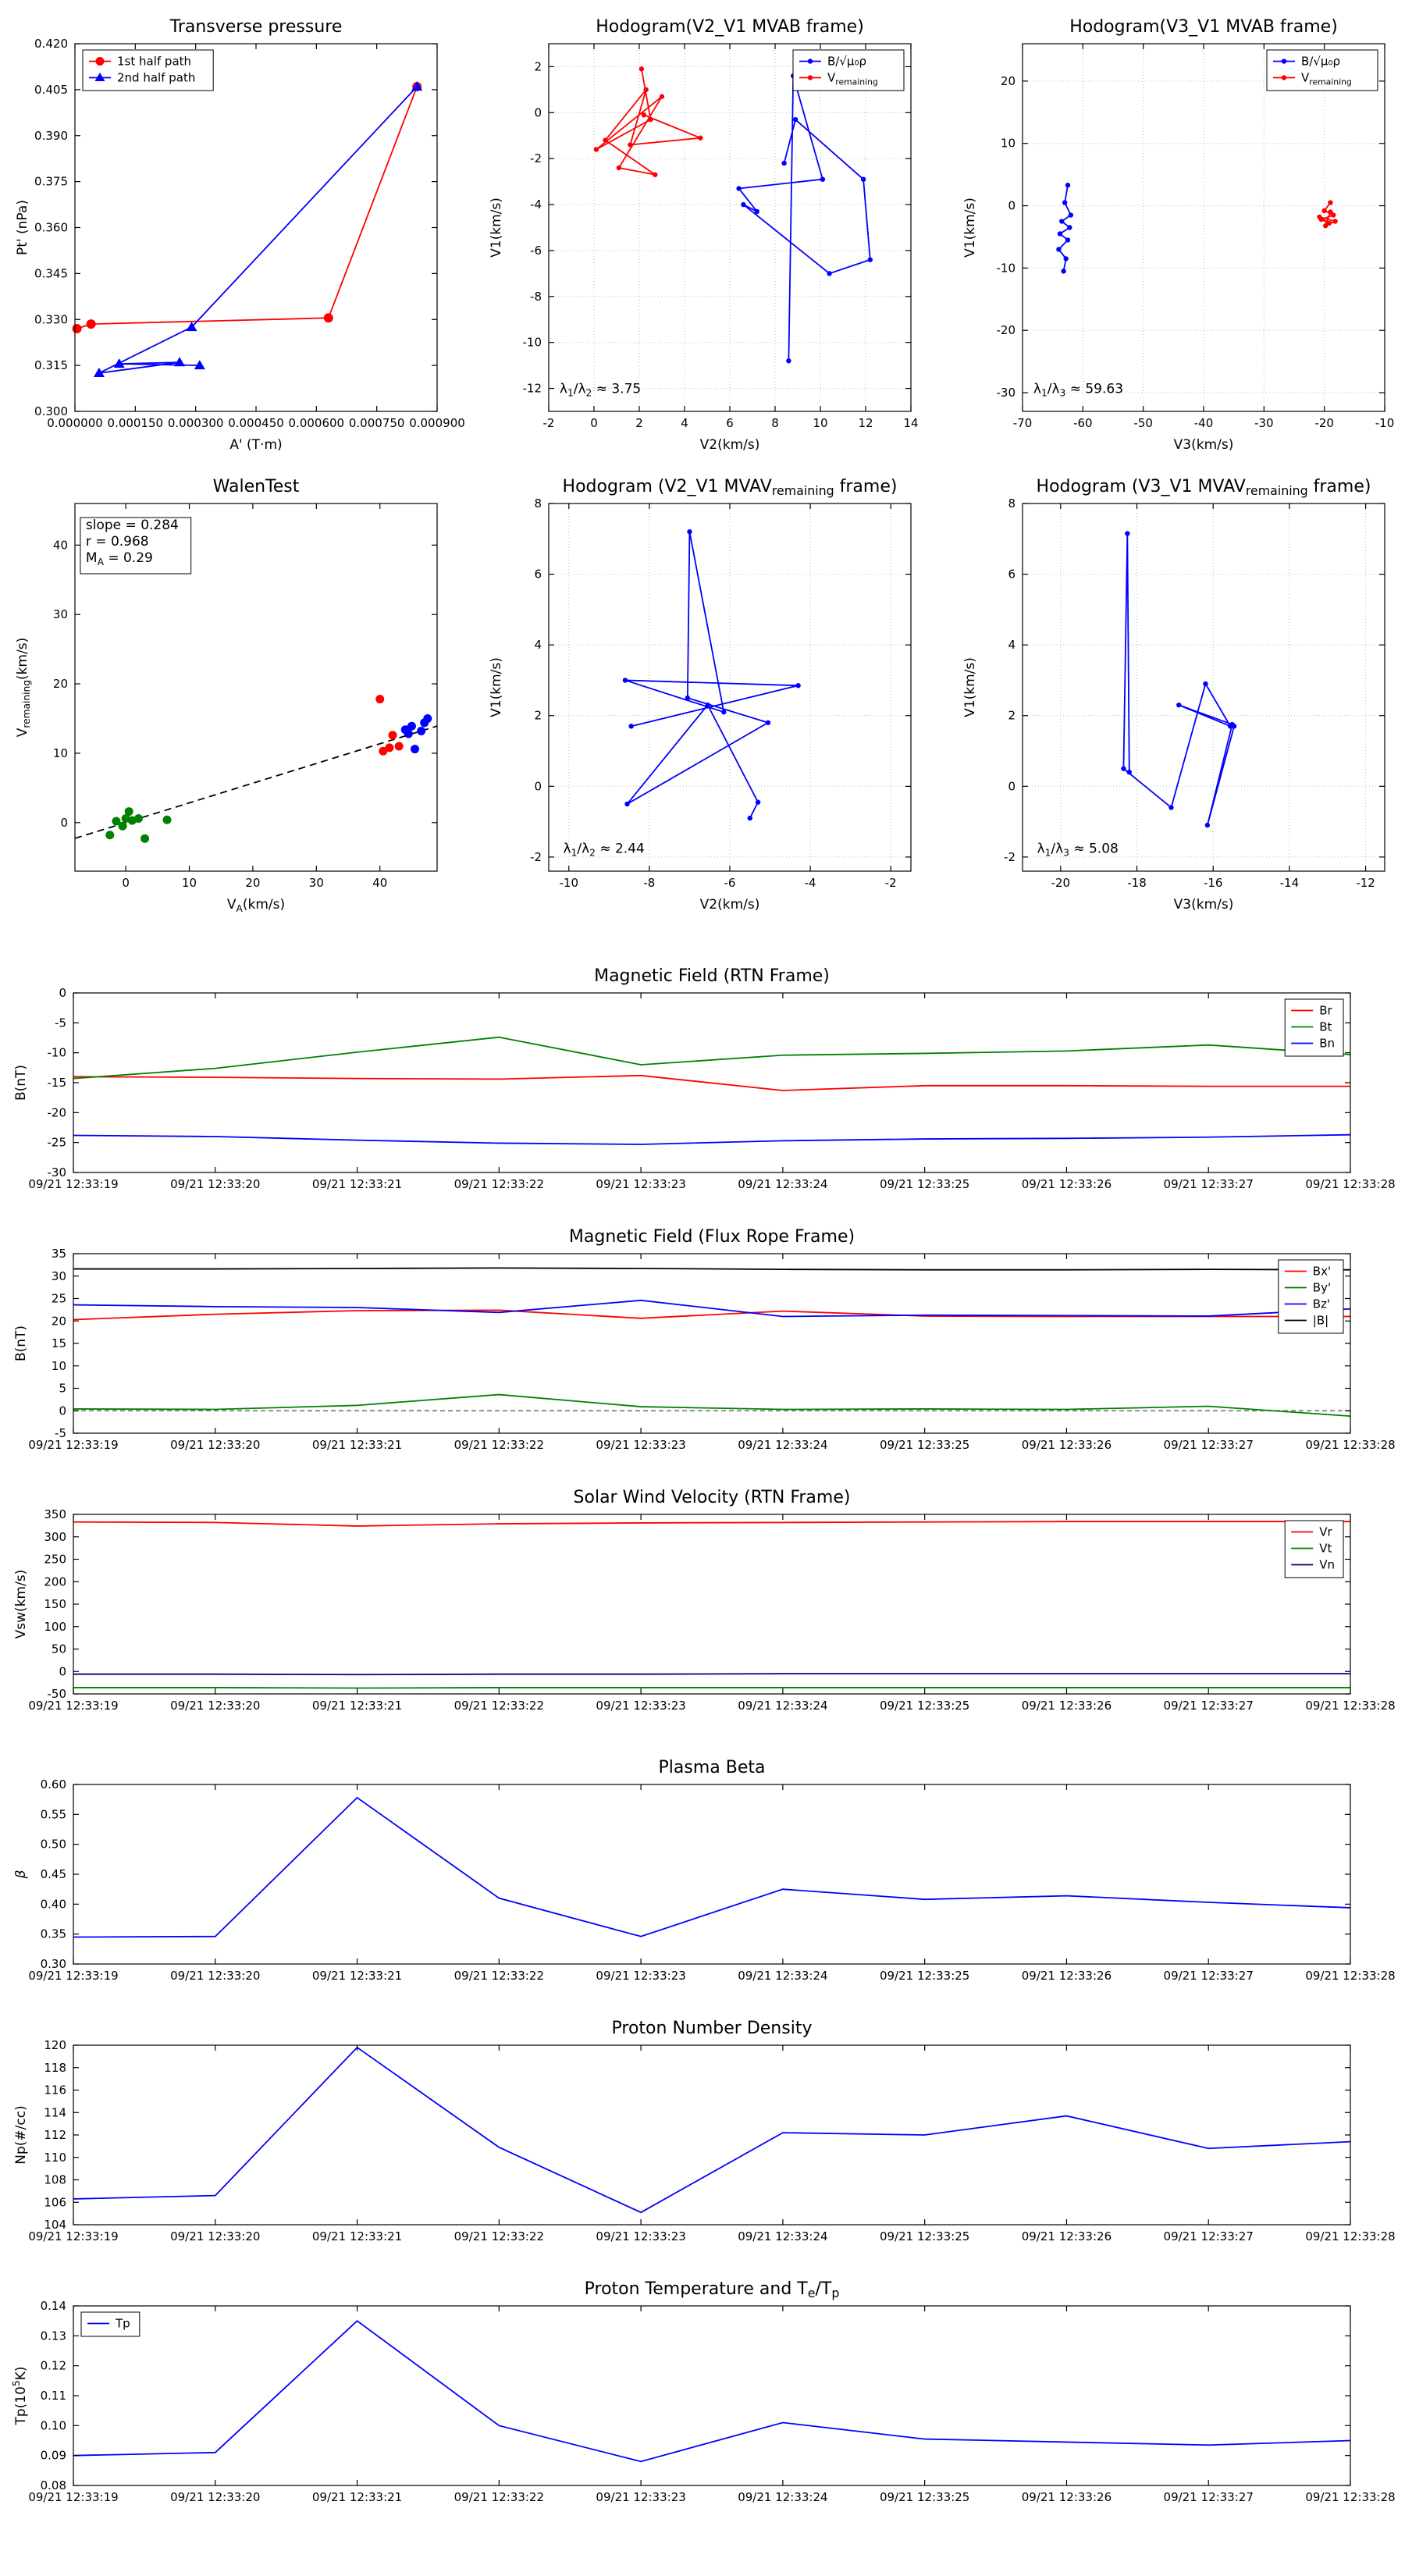 The width and height of the screenshot is (1405, 2576). I want to click on x-tick-label: 09/21 12:33:27, so click(1209, 1445).